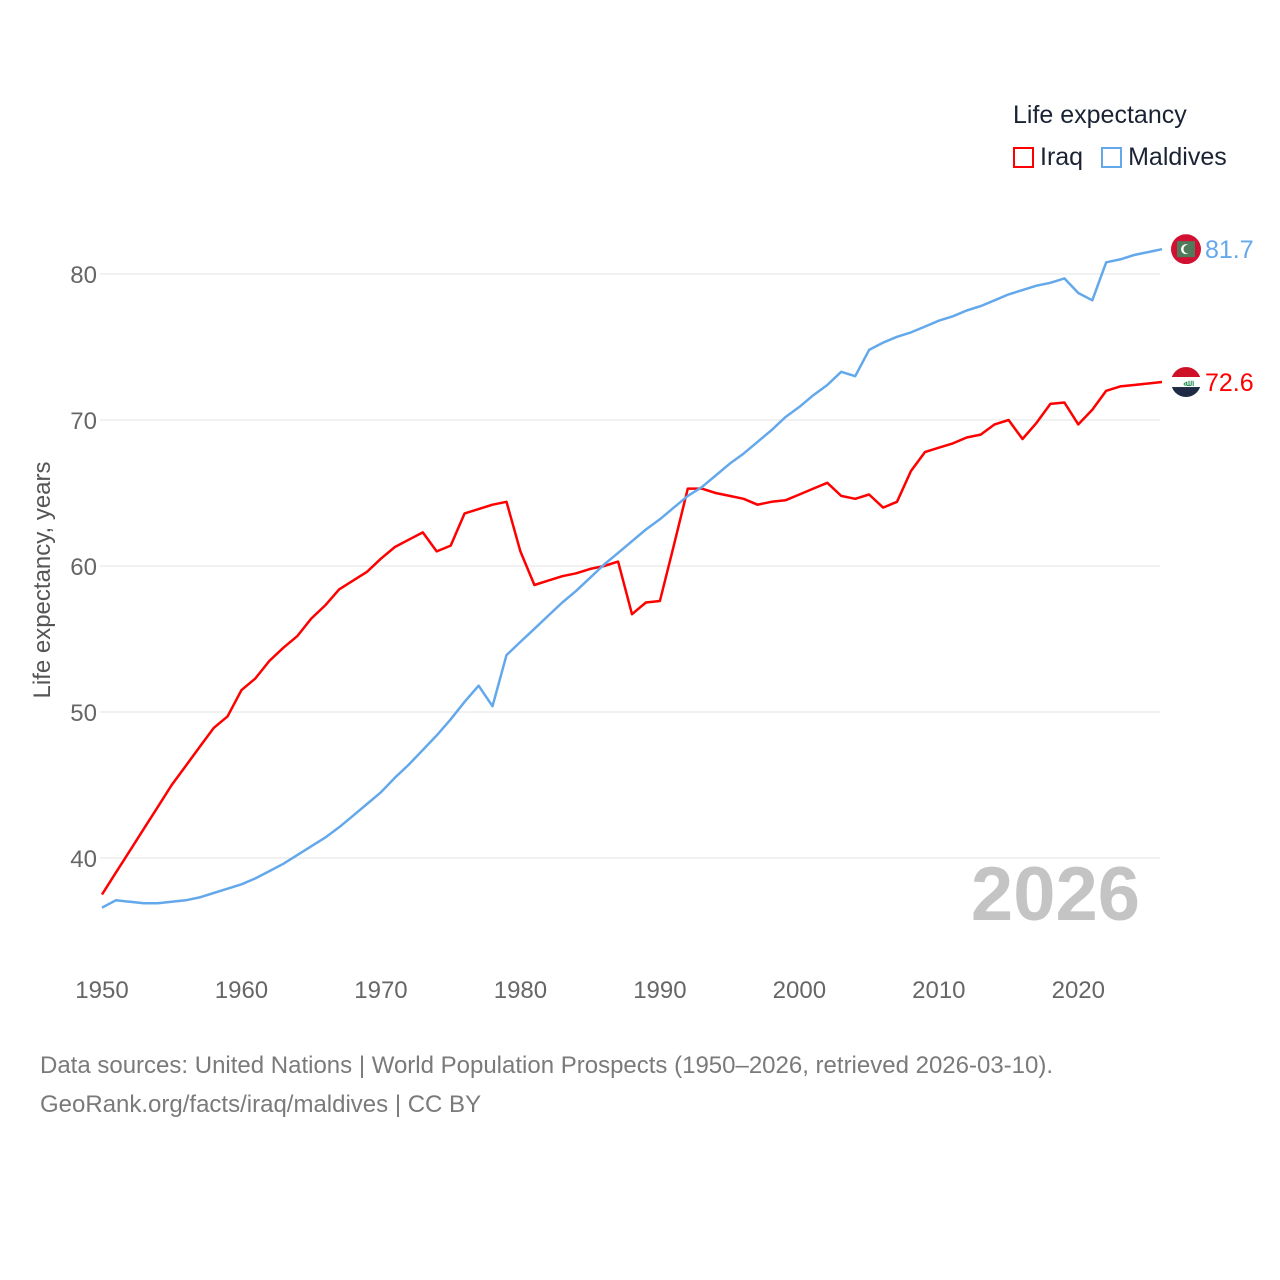 This screenshot has width=1280, height=1280. Describe the element at coordinates (261, 1104) in the screenshot. I see `source-line-2: GeoRank.org/facts/iraq/maldives | CC BY` at that location.